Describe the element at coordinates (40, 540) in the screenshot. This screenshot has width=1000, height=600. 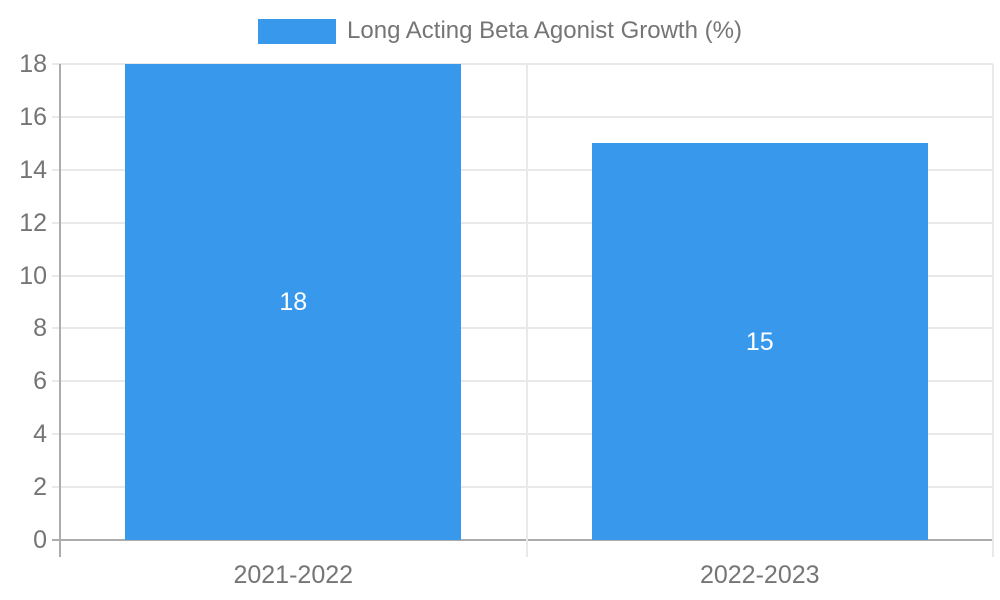
I see `y-axis-tick-label: 0` at that location.